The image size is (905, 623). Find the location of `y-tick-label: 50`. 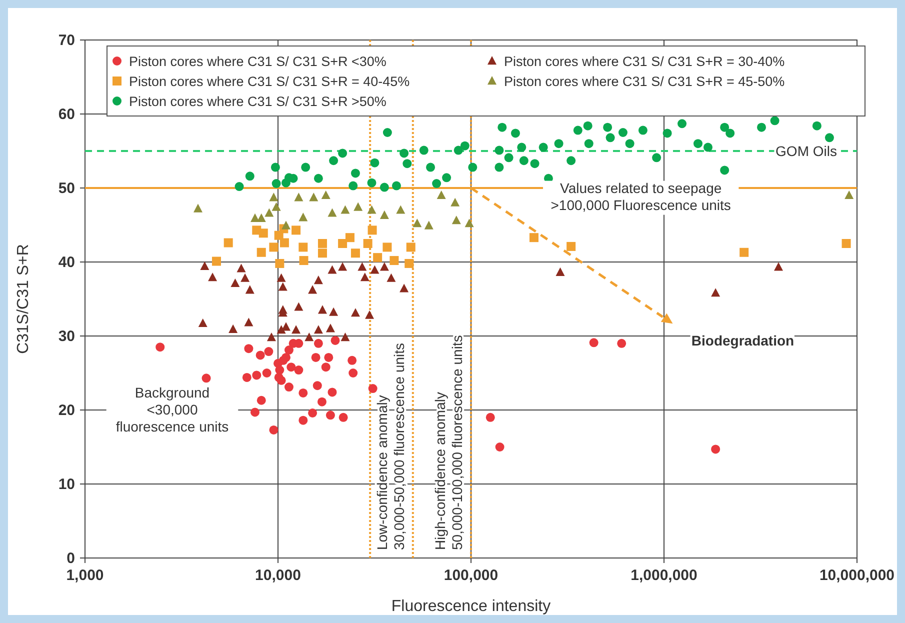

y-tick-label: 50 is located at coordinates (66, 188).